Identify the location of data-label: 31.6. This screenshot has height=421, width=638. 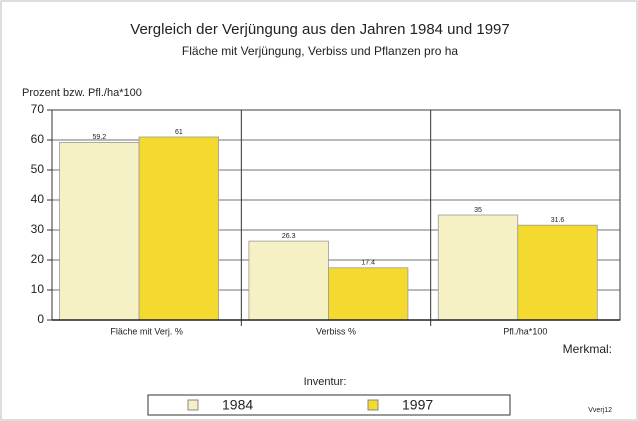
(558, 220).